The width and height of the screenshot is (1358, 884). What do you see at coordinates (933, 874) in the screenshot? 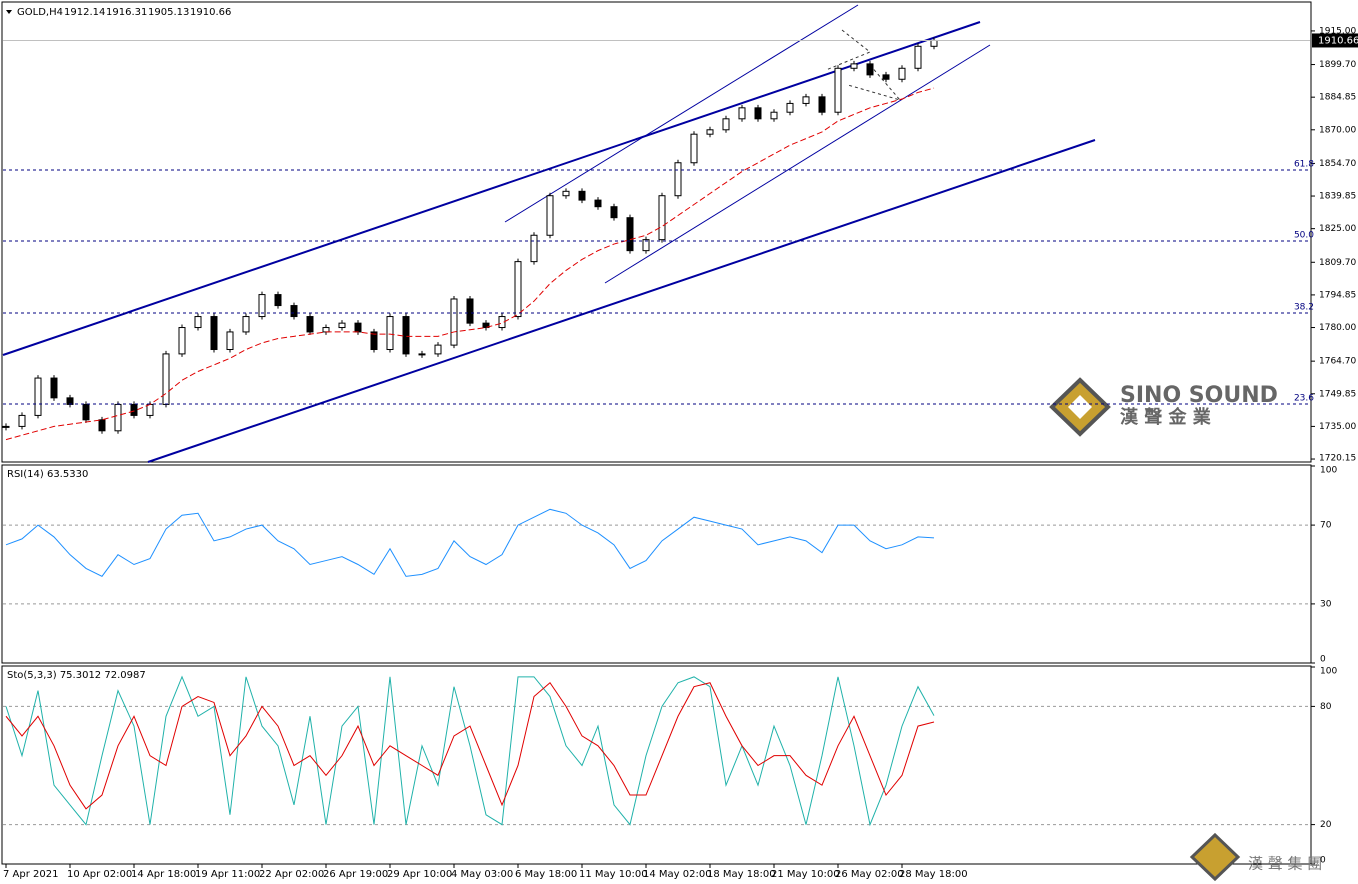
I see `x-tick-label: 28 May 18:00` at bounding box center [933, 874].